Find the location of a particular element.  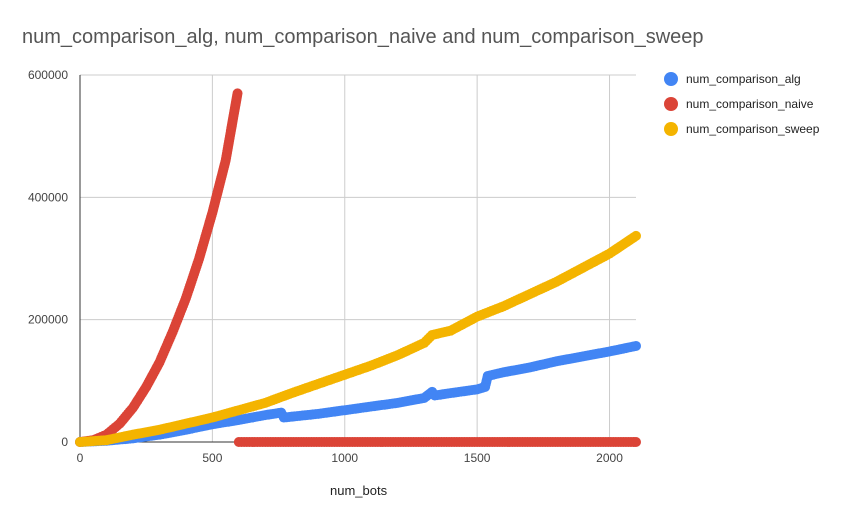

x-tick-label: 1000 is located at coordinates (344, 458).